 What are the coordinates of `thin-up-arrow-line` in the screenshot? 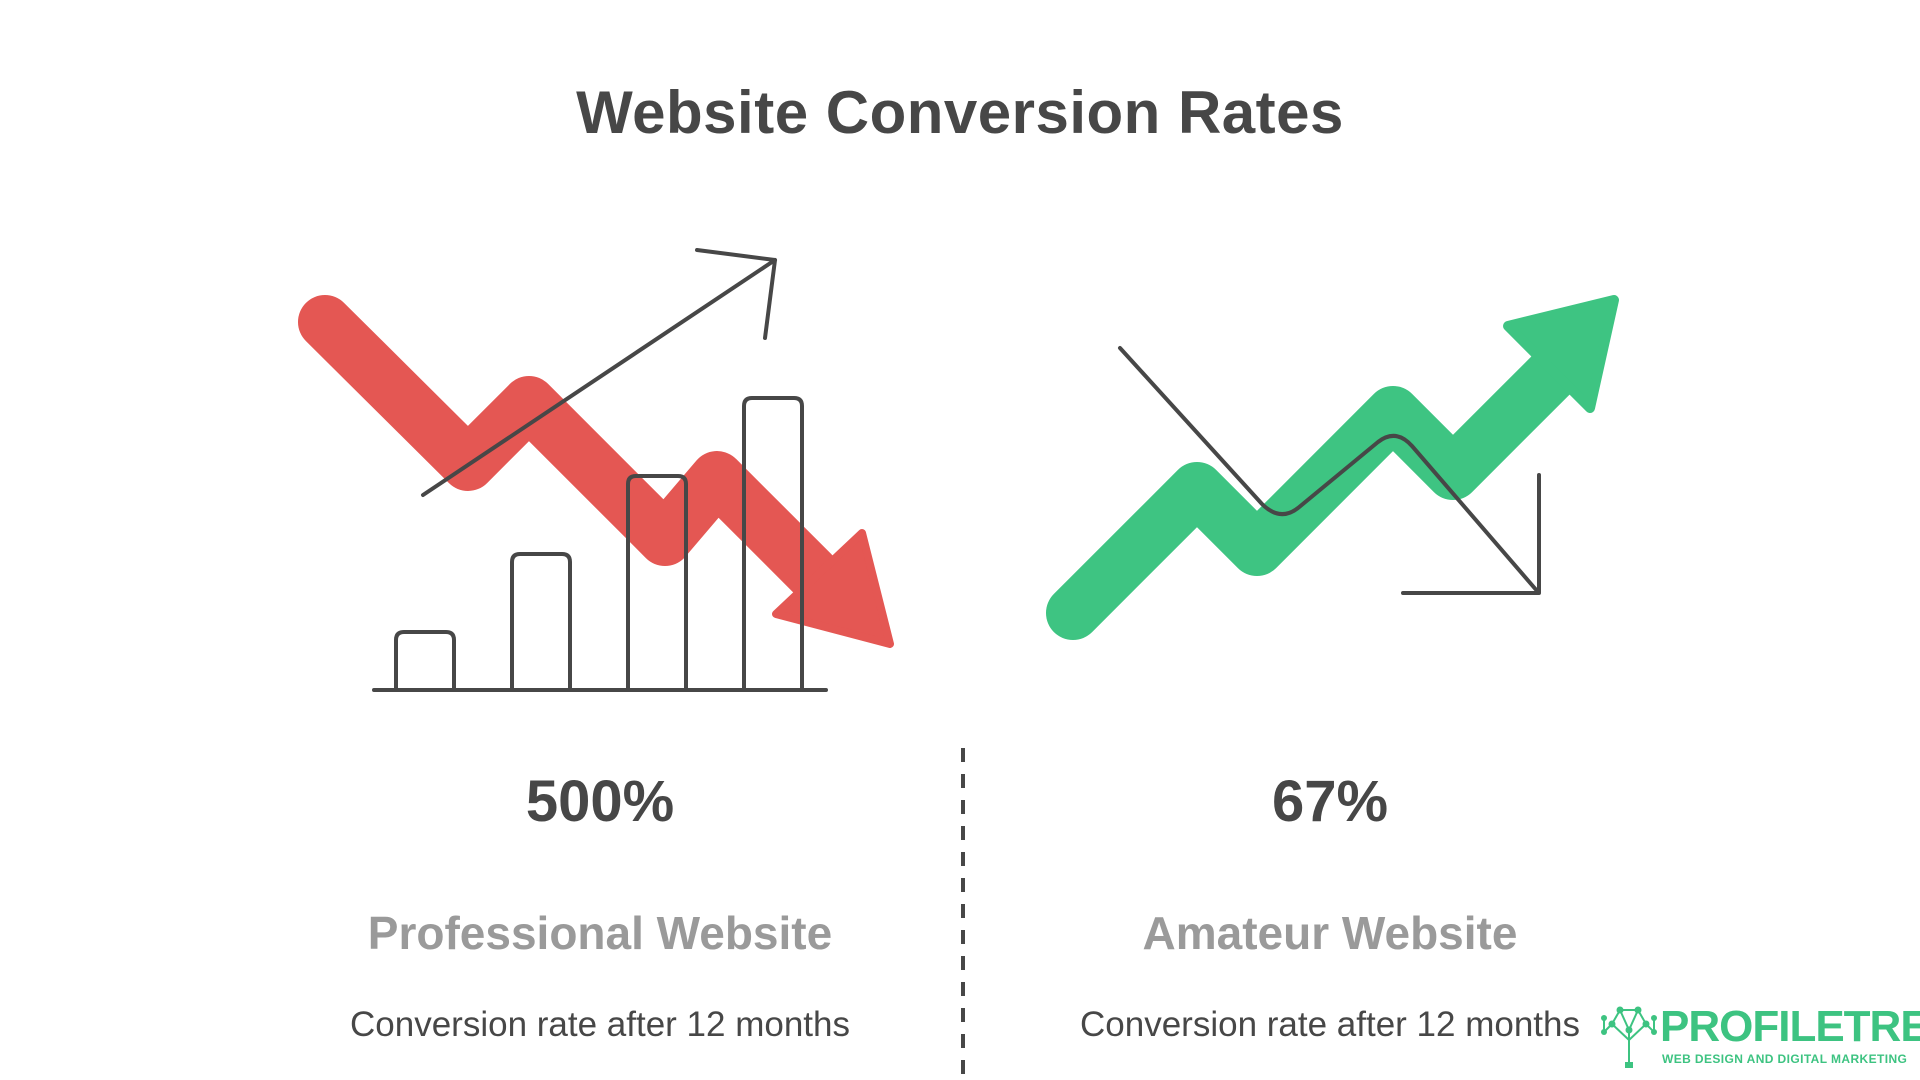 It's located at (599, 377).